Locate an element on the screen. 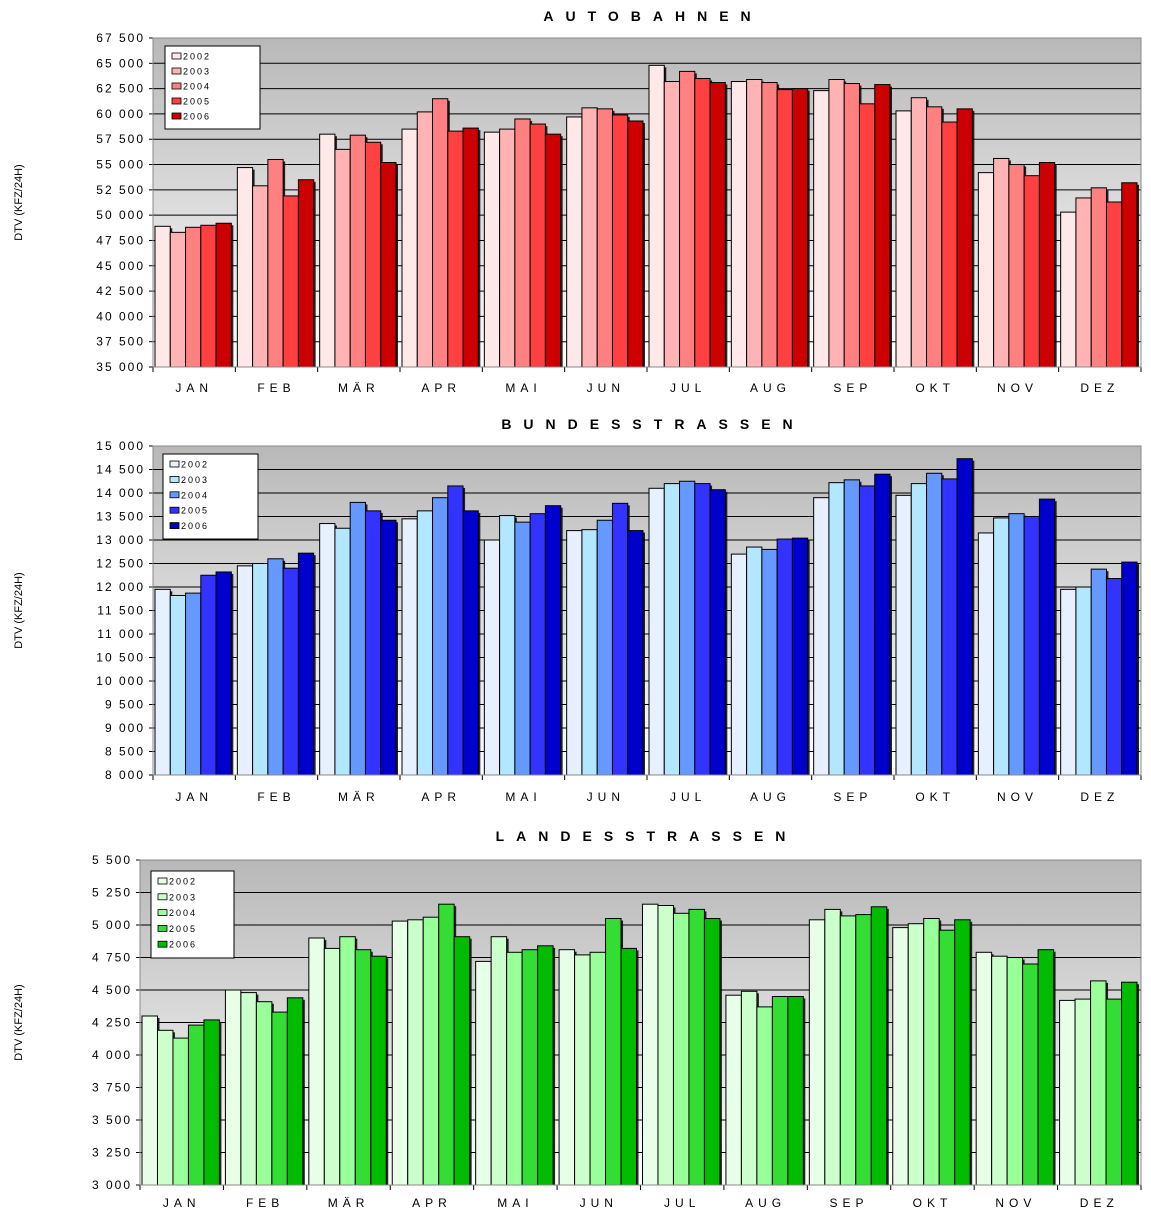 Image resolution: width=1151 pixels, height=1211 pixels. y-tick-label: 14 500 is located at coordinates (120, 470).